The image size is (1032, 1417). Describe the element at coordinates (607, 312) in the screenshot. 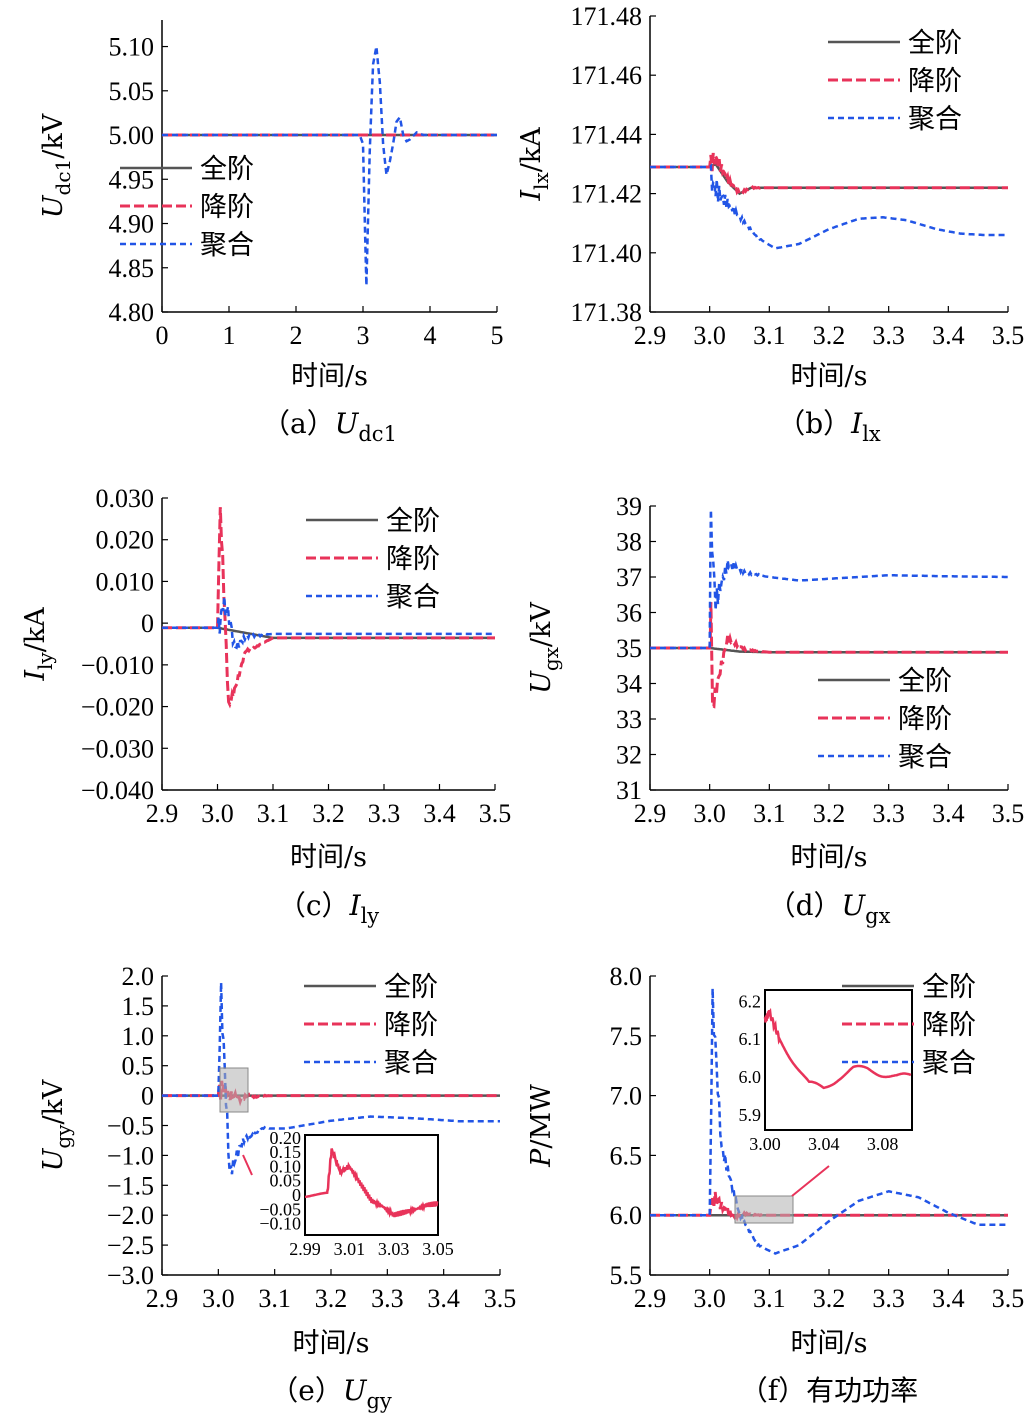

I see `y-tick-label: 171.38` at that location.